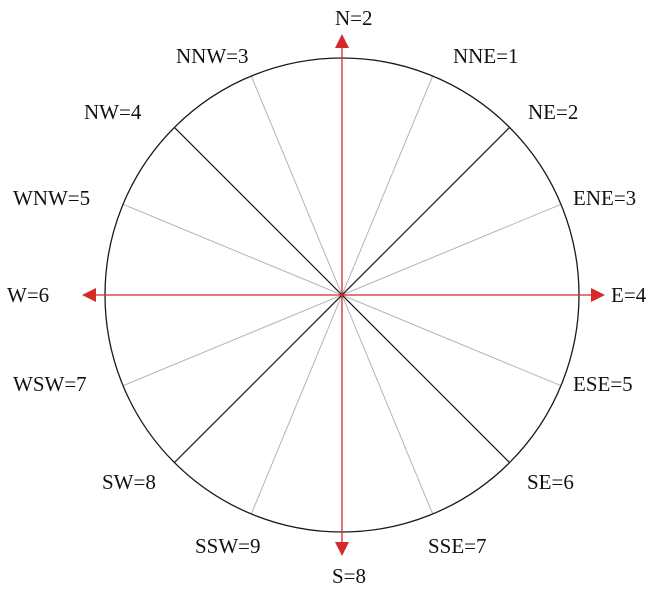  Describe the element at coordinates (354, 18) in the screenshot. I see `label-n: N=2` at that location.